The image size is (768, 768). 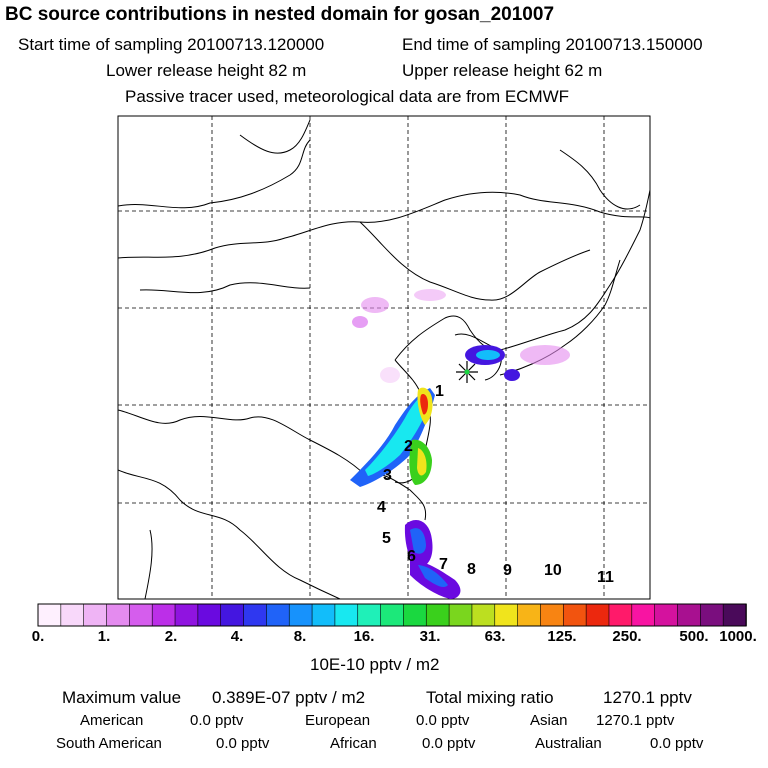 I want to click on region-label-2: 2, so click(x=408, y=446).